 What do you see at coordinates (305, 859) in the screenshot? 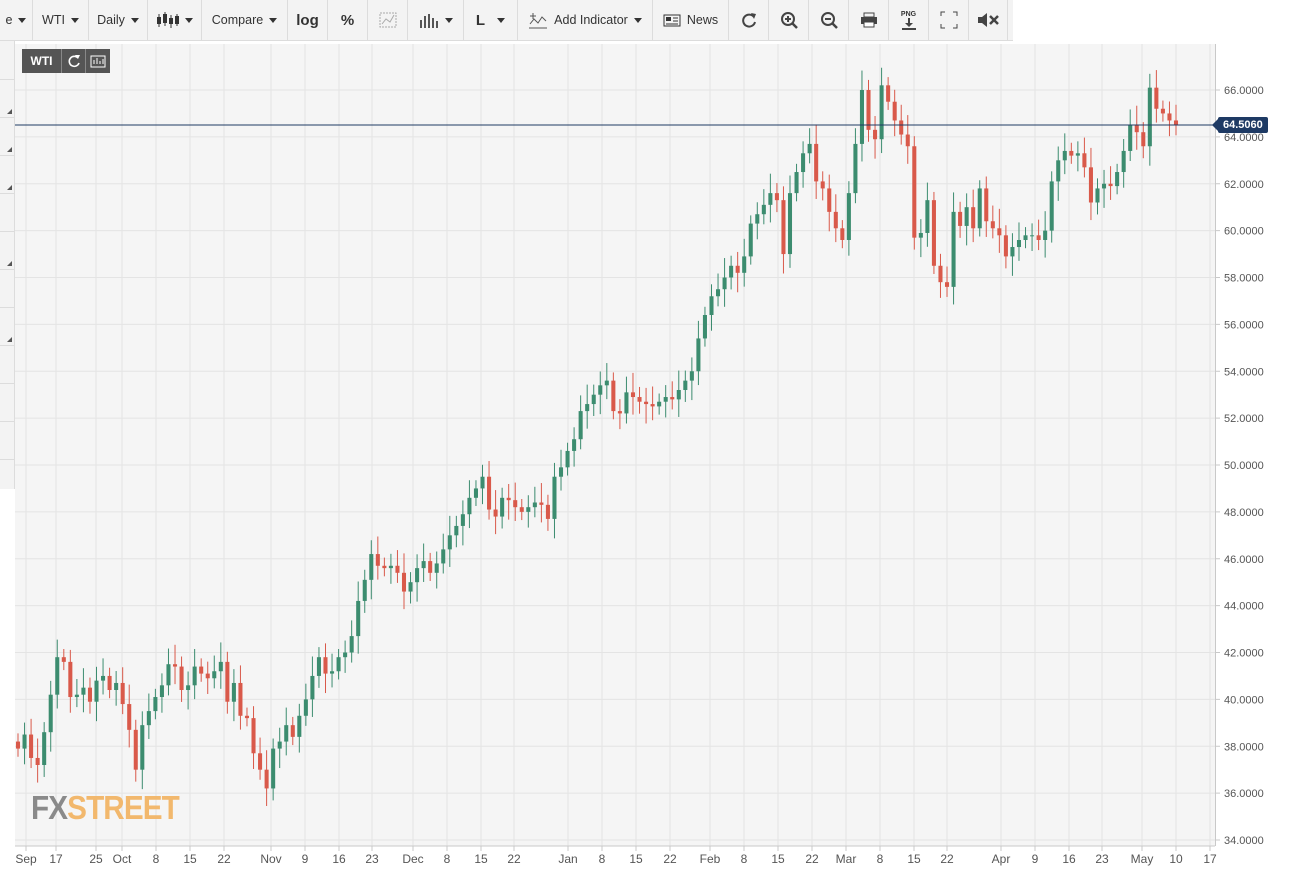
I see `x-tick-label: 9` at bounding box center [305, 859].